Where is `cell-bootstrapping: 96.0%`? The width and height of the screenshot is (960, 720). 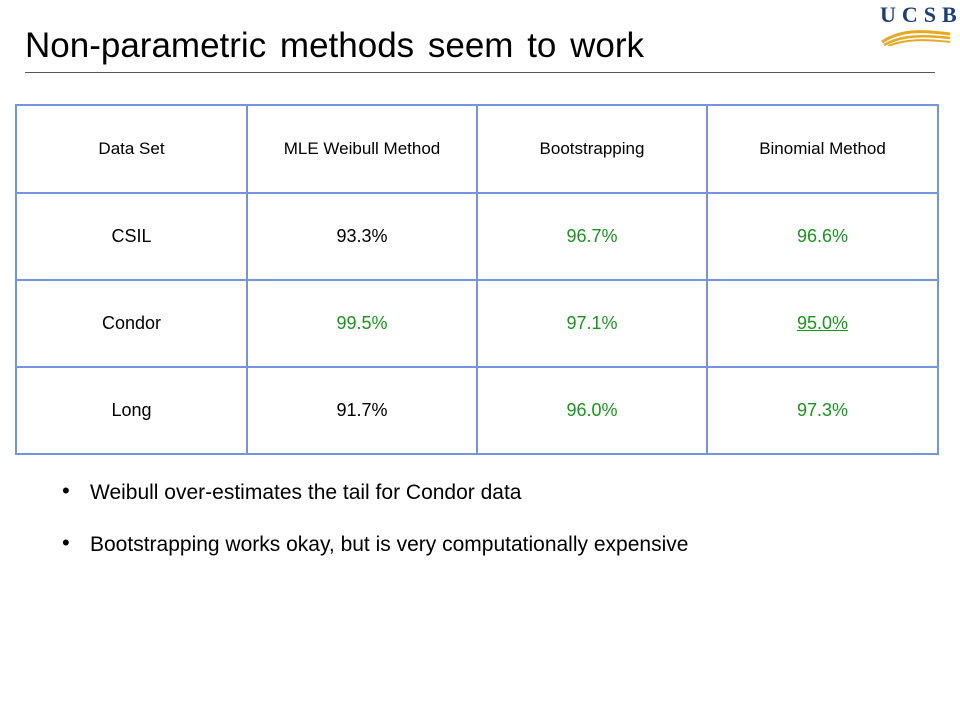 cell-bootstrapping: 96.0% is located at coordinates (592, 410).